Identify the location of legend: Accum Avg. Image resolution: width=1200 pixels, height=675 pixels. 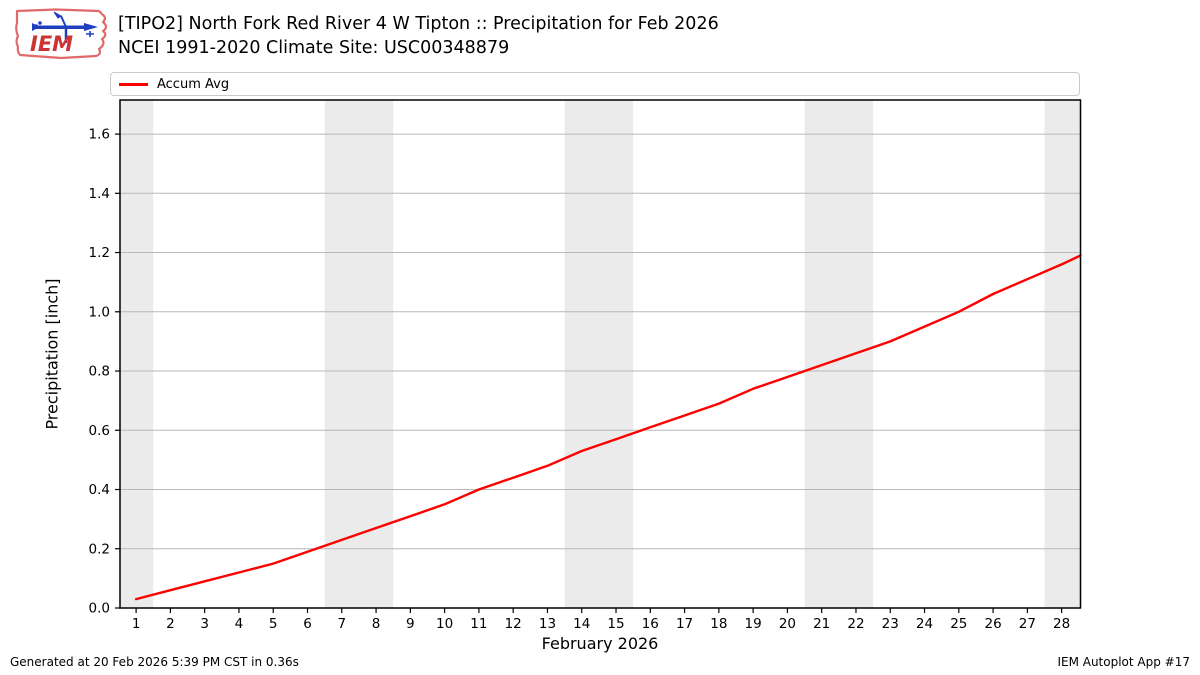
(595, 84).